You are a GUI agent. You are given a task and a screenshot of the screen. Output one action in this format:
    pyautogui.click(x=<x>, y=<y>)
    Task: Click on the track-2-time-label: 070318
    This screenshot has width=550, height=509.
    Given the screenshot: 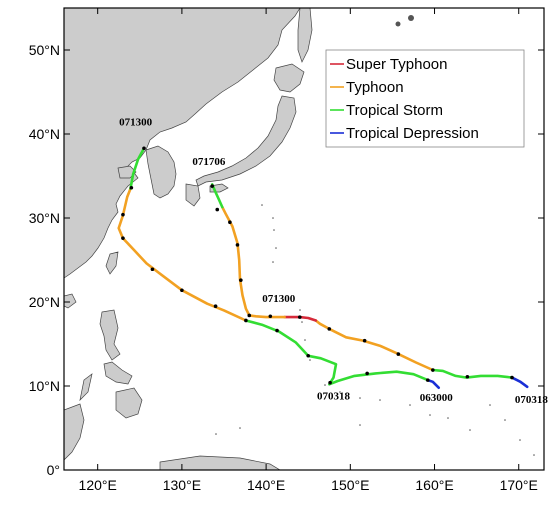 What is the action you would take?
    pyautogui.click(x=532, y=400)
    